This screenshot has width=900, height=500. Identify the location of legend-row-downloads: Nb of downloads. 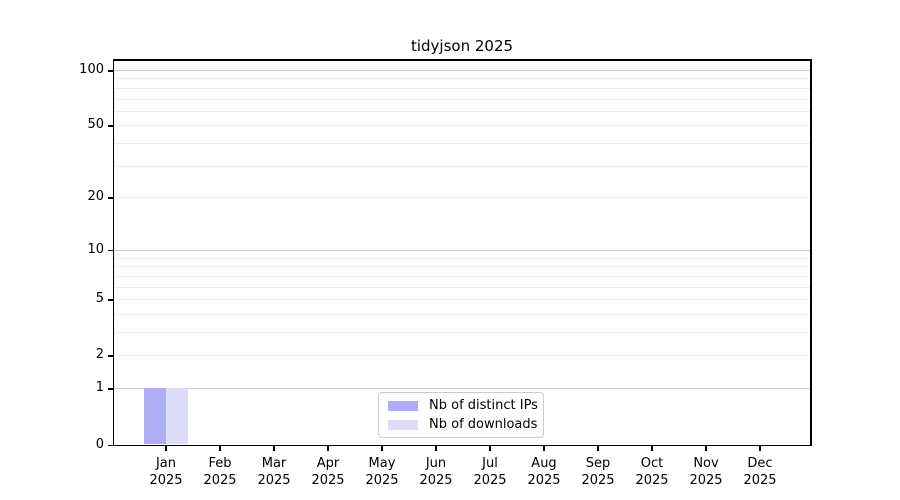
(463, 424).